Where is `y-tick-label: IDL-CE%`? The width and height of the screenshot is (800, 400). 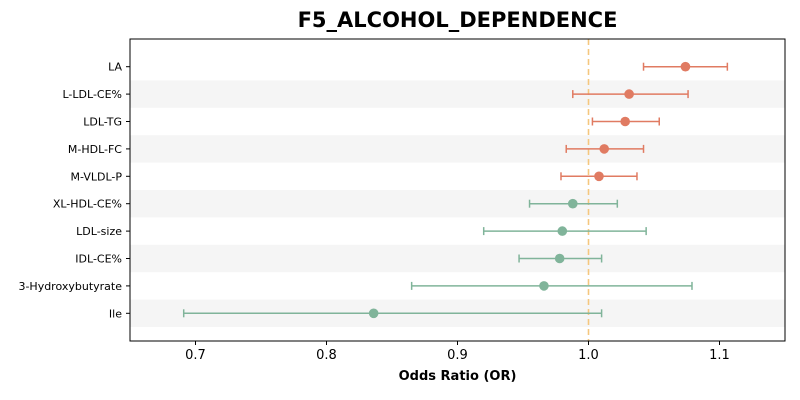
y-tick-label: IDL-CE% is located at coordinates (98, 259).